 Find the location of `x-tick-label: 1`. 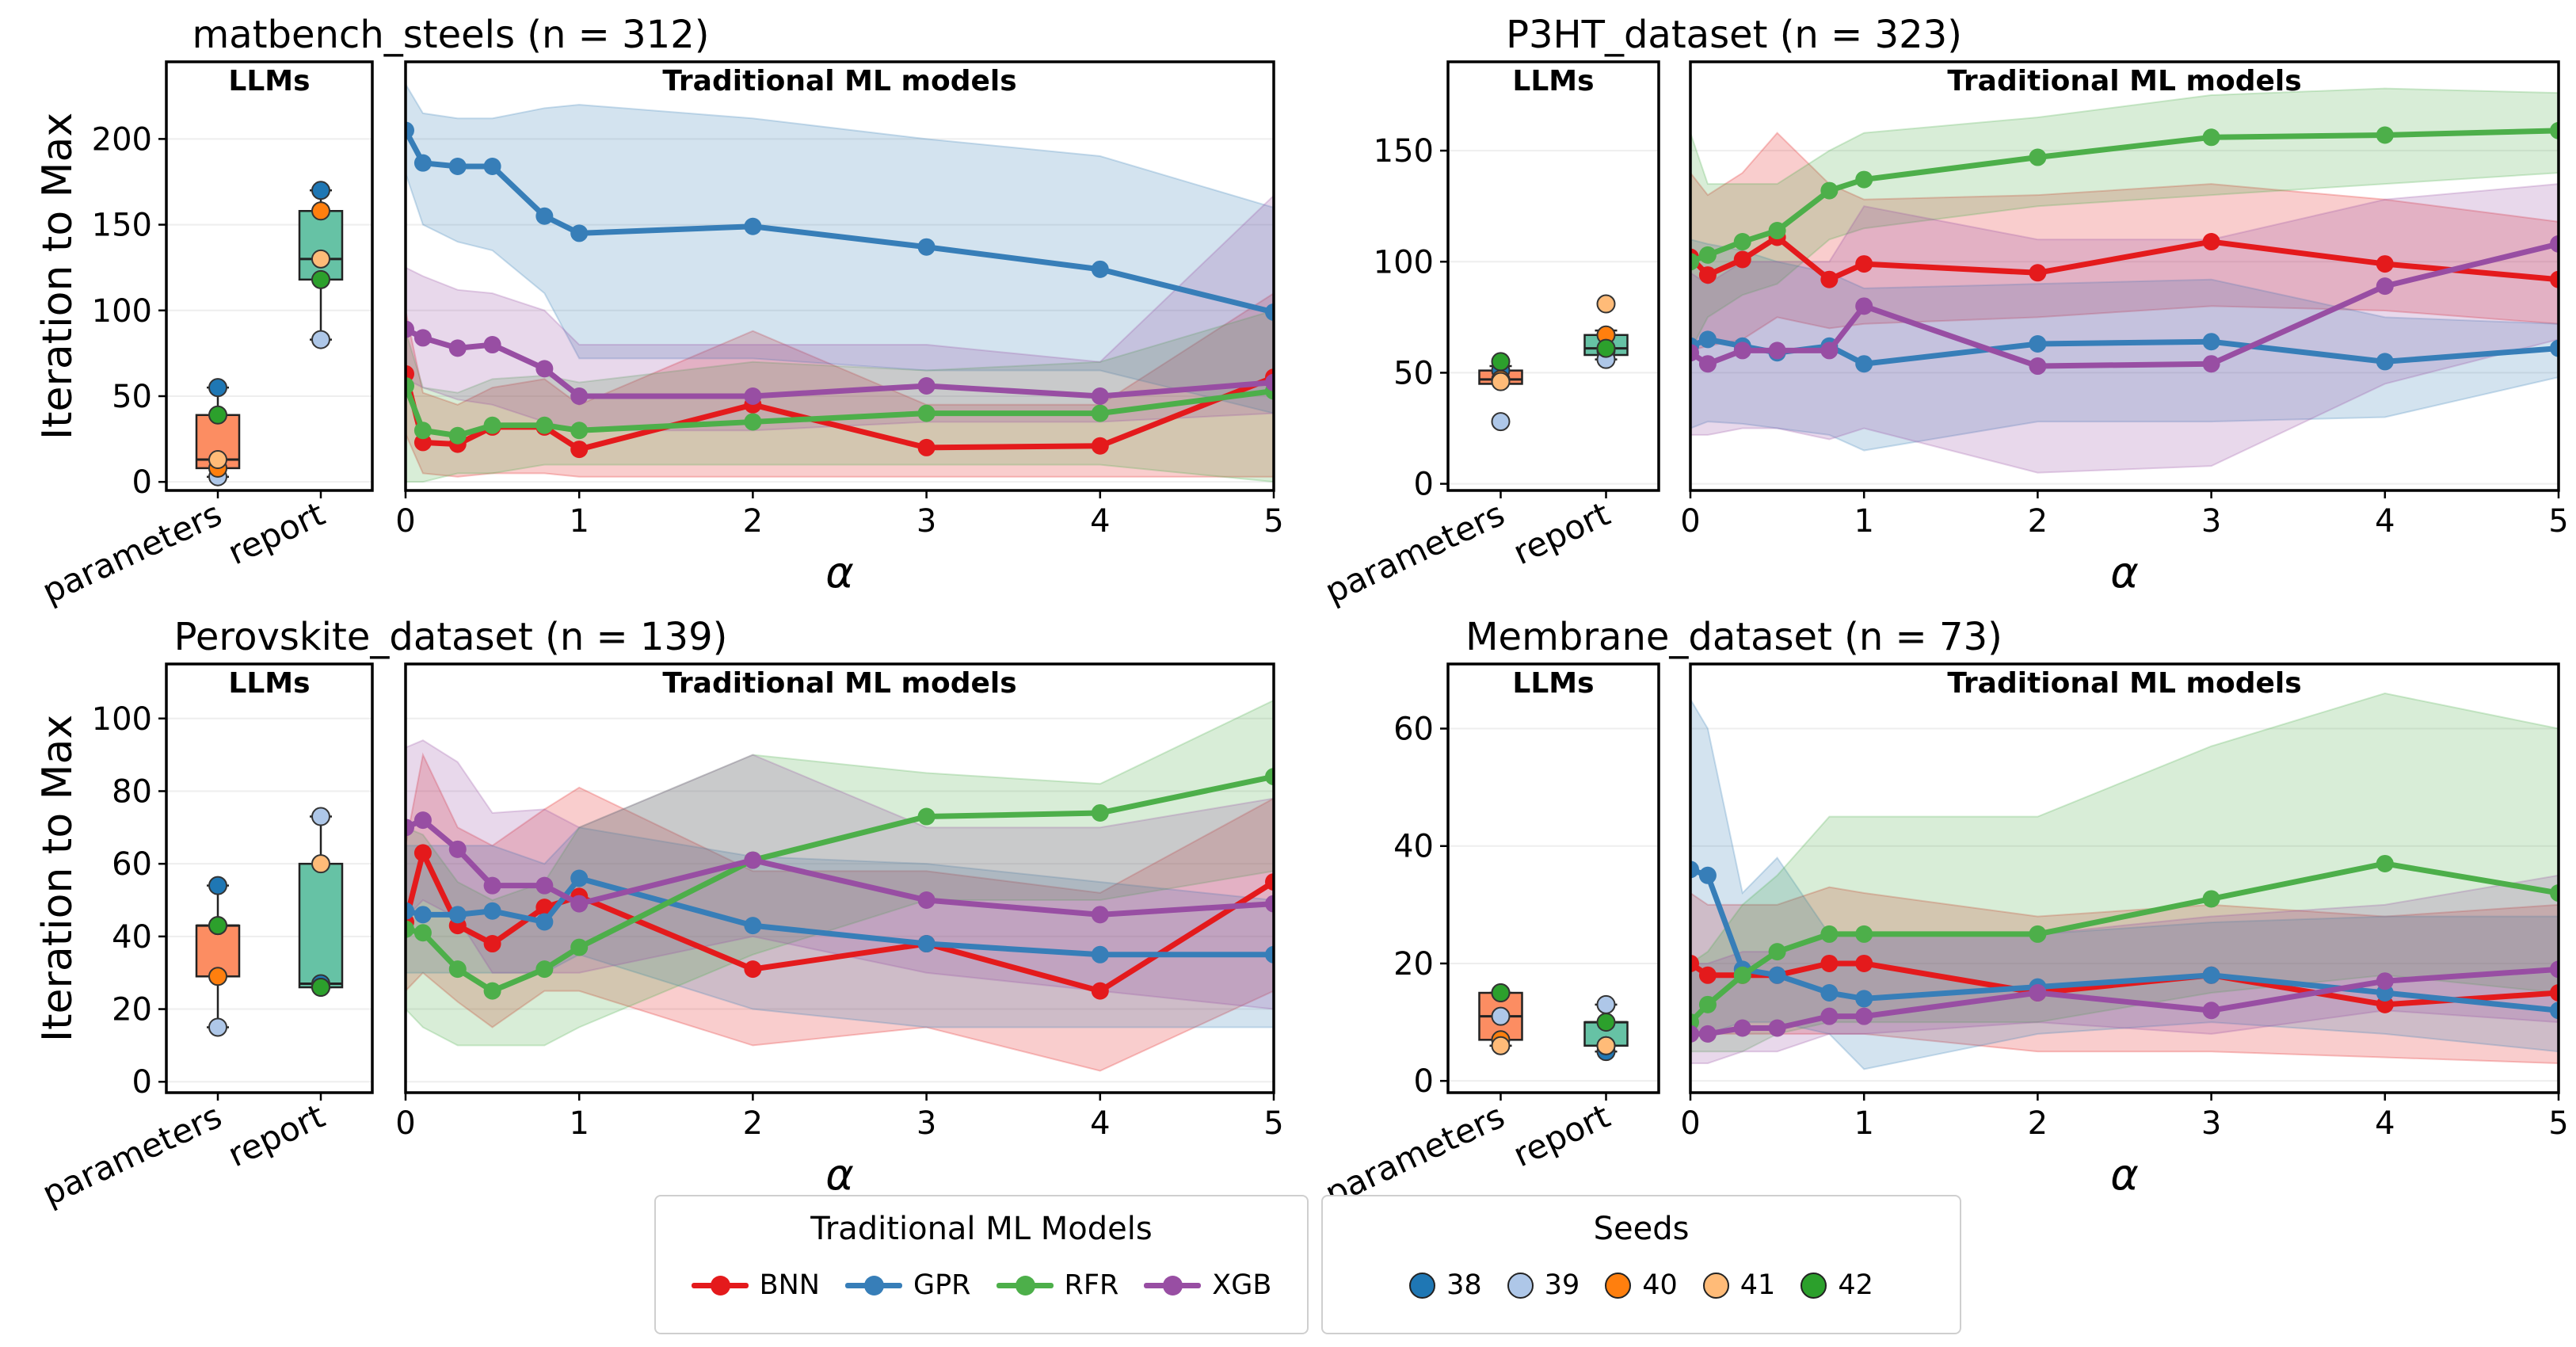

x-tick-label: 1 is located at coordinates (1863, 522).